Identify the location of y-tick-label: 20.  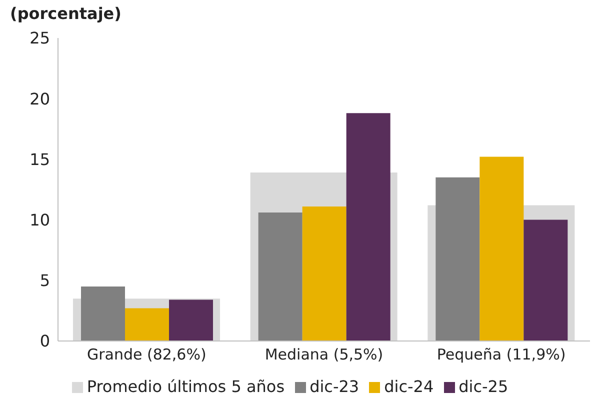
(40, 98).